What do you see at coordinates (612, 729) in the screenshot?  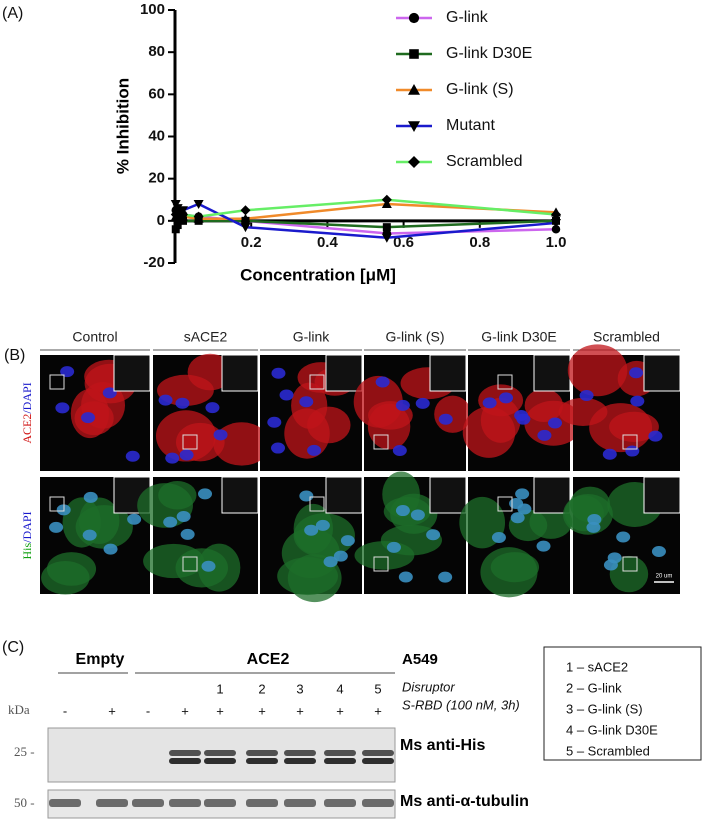 I see `key-entry: 4 – G-link D30E` at bounding box center [612, 729].